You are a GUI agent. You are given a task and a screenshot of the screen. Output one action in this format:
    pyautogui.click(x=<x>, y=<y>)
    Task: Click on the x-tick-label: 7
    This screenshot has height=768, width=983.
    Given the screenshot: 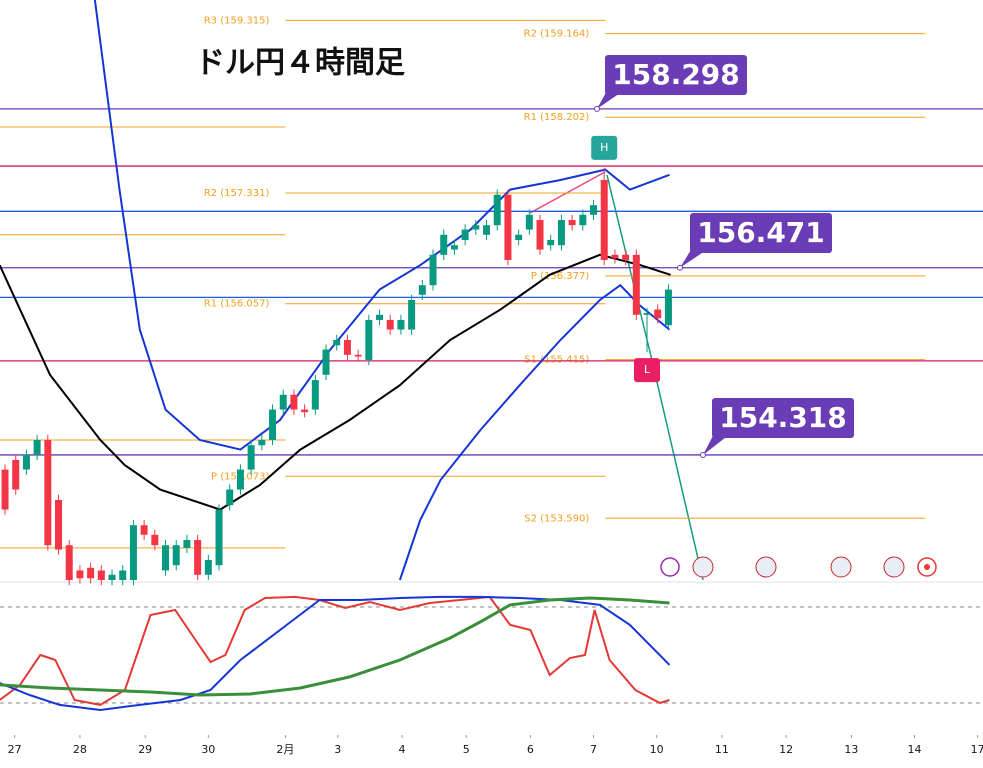 What is the action you would take?
    pyautogui.click(x=593, y=749)
    